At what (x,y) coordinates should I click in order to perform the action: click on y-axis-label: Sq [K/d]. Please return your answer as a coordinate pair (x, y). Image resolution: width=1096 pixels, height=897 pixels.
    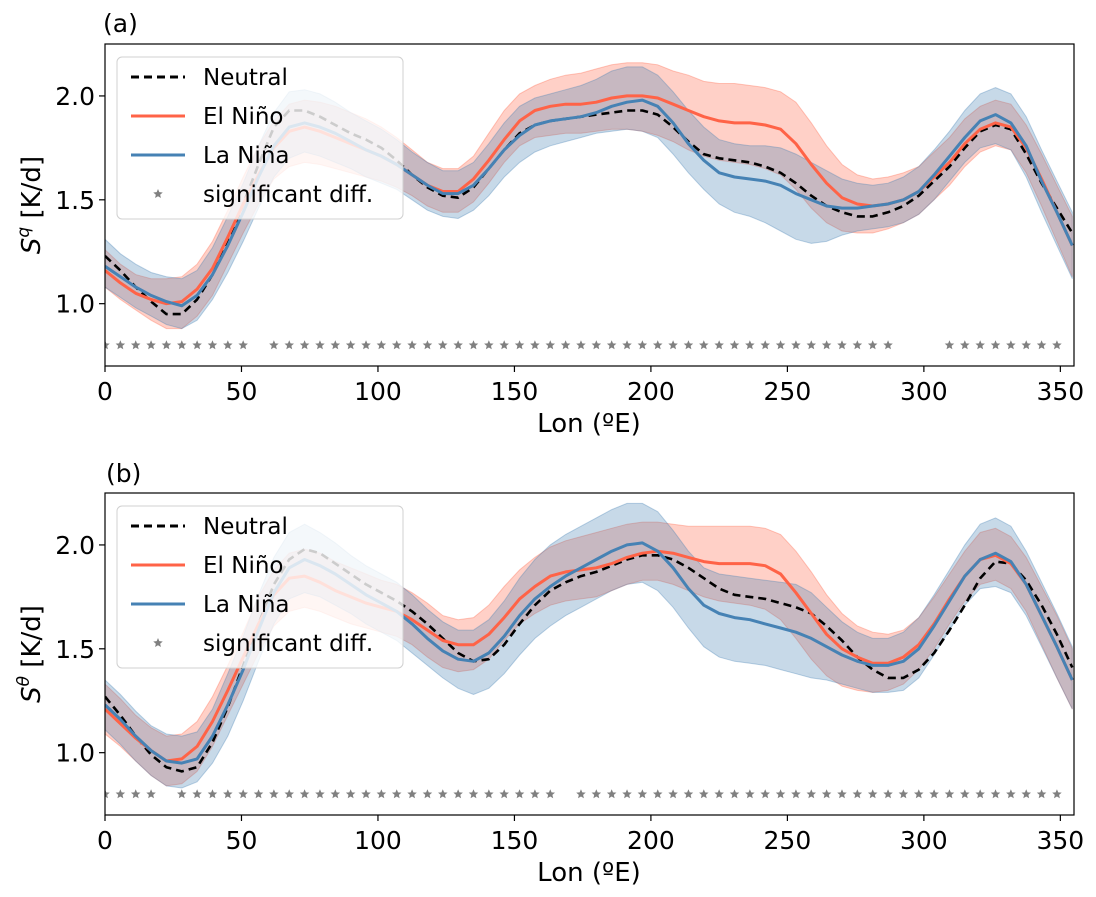
    Looking at the image, I should click on (30, 205).